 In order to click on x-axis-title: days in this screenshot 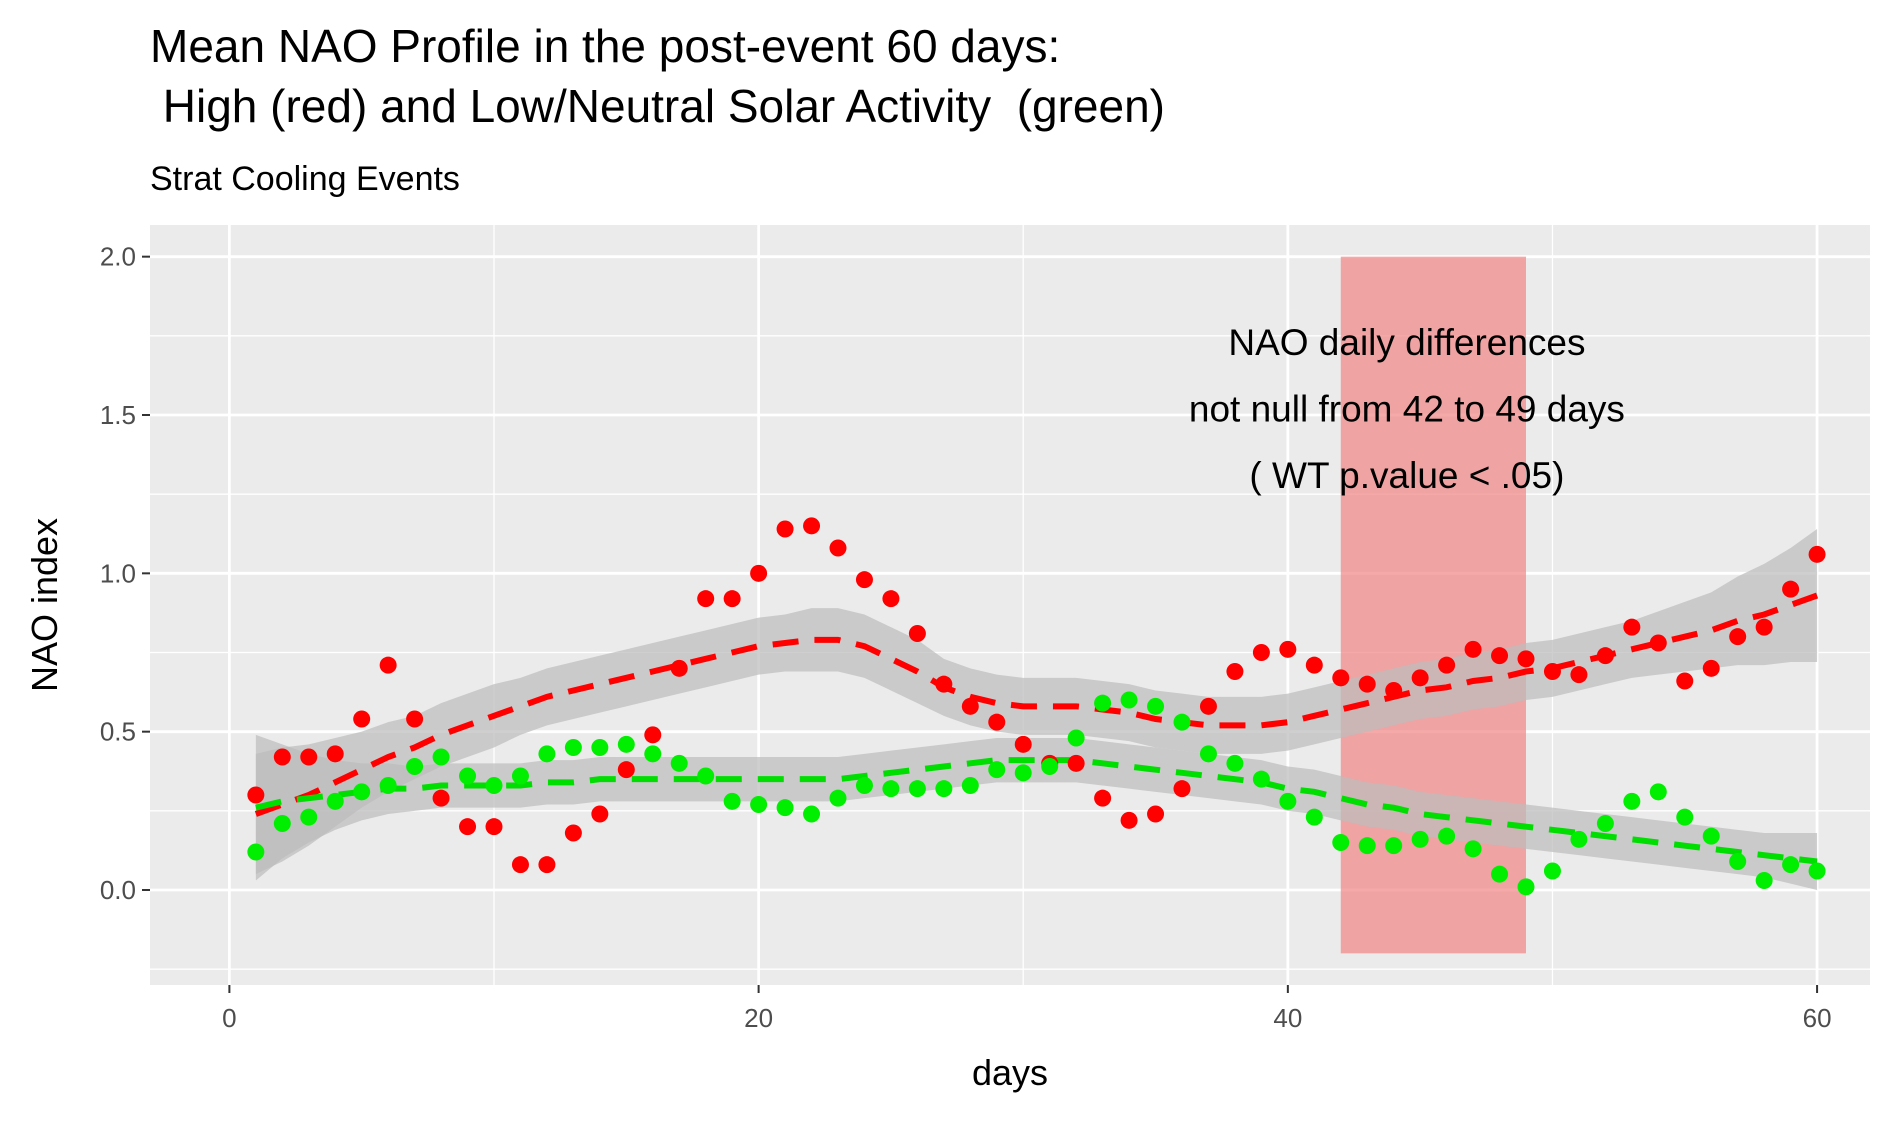, I will do `click(1010, 1072)`.